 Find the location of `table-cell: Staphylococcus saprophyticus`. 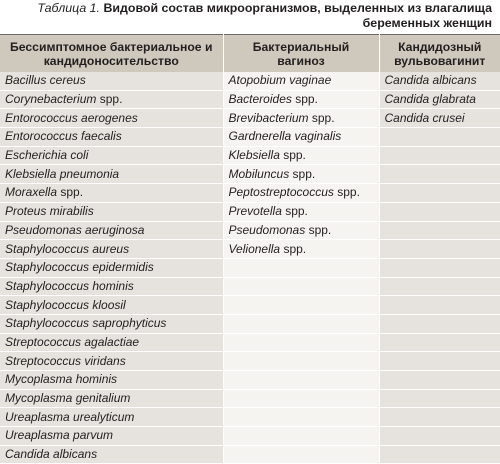

table-cell: Staphylococcus saprophyticus is located at coordinates (112, 324).